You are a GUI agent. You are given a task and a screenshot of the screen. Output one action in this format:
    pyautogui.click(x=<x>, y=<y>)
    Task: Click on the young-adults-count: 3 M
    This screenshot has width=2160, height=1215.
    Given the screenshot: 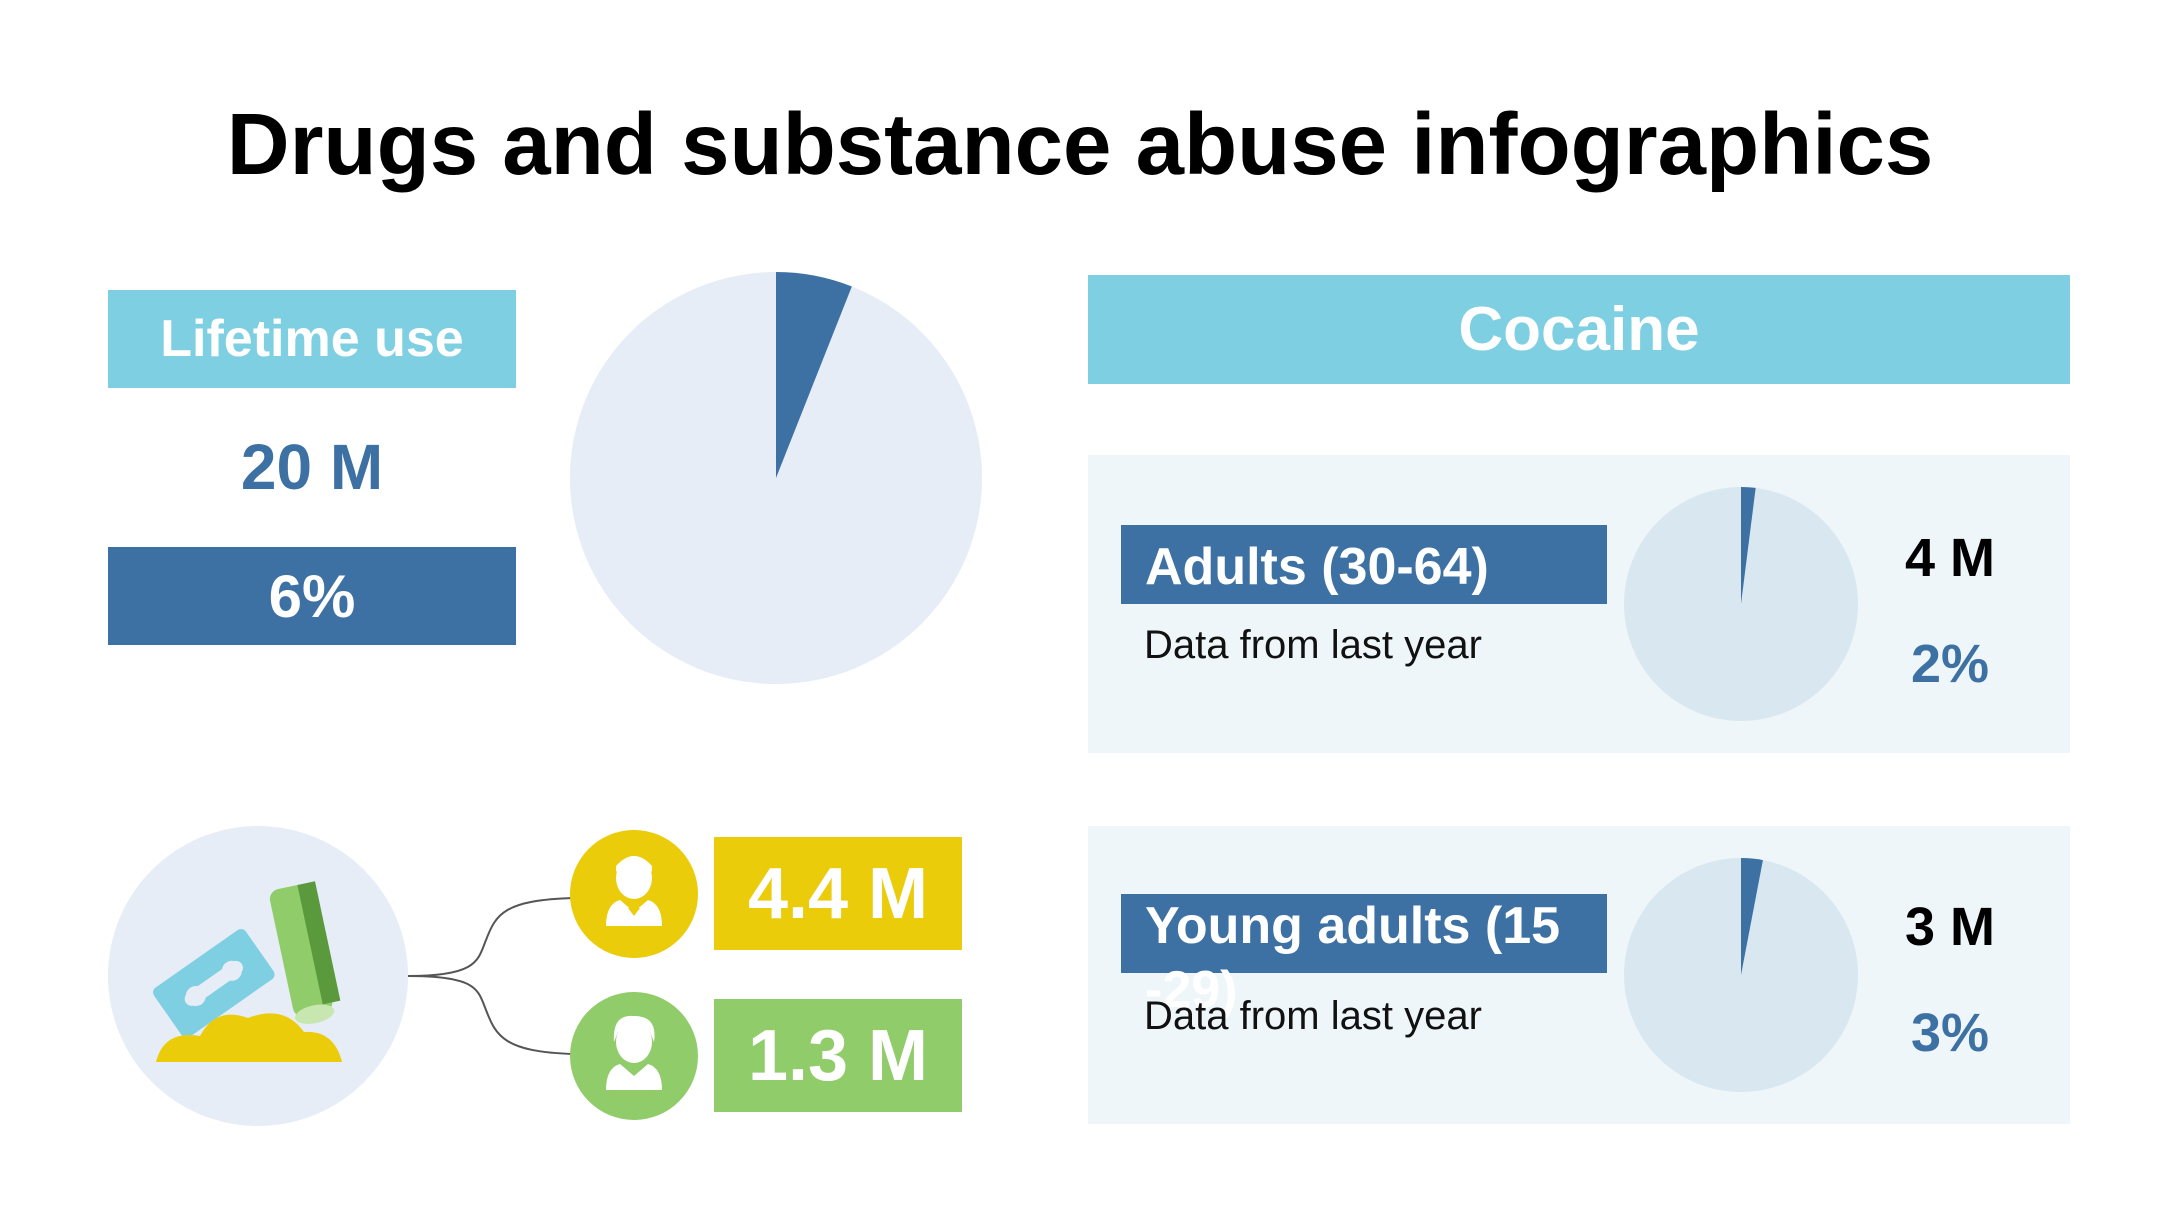 What is the action you would take?
    pyautogui.click(x=1950, y=927)
    